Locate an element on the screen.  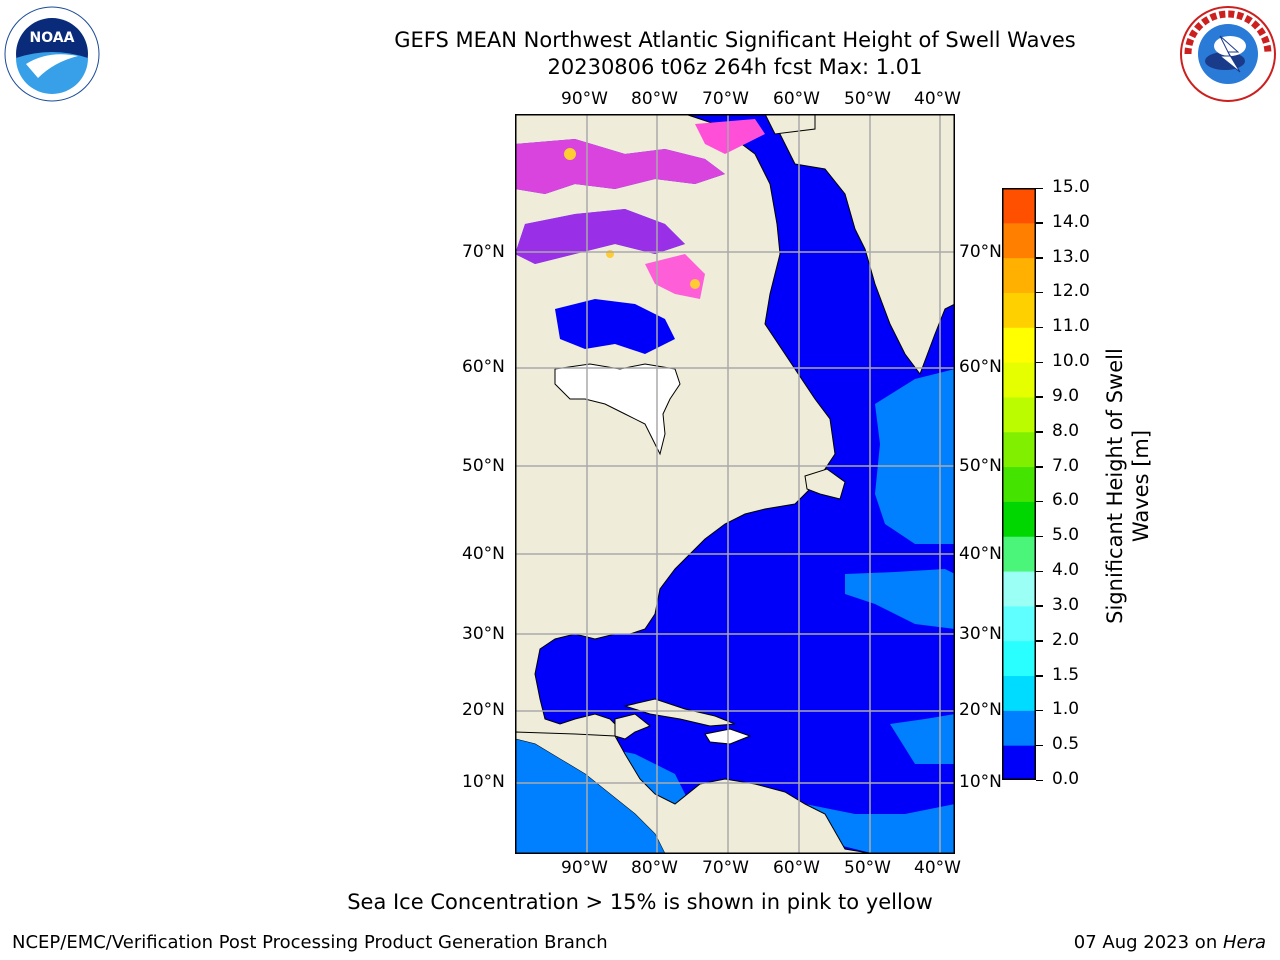
colorbar-tick-label: 8.0 is located at coordinates (1066, 430).